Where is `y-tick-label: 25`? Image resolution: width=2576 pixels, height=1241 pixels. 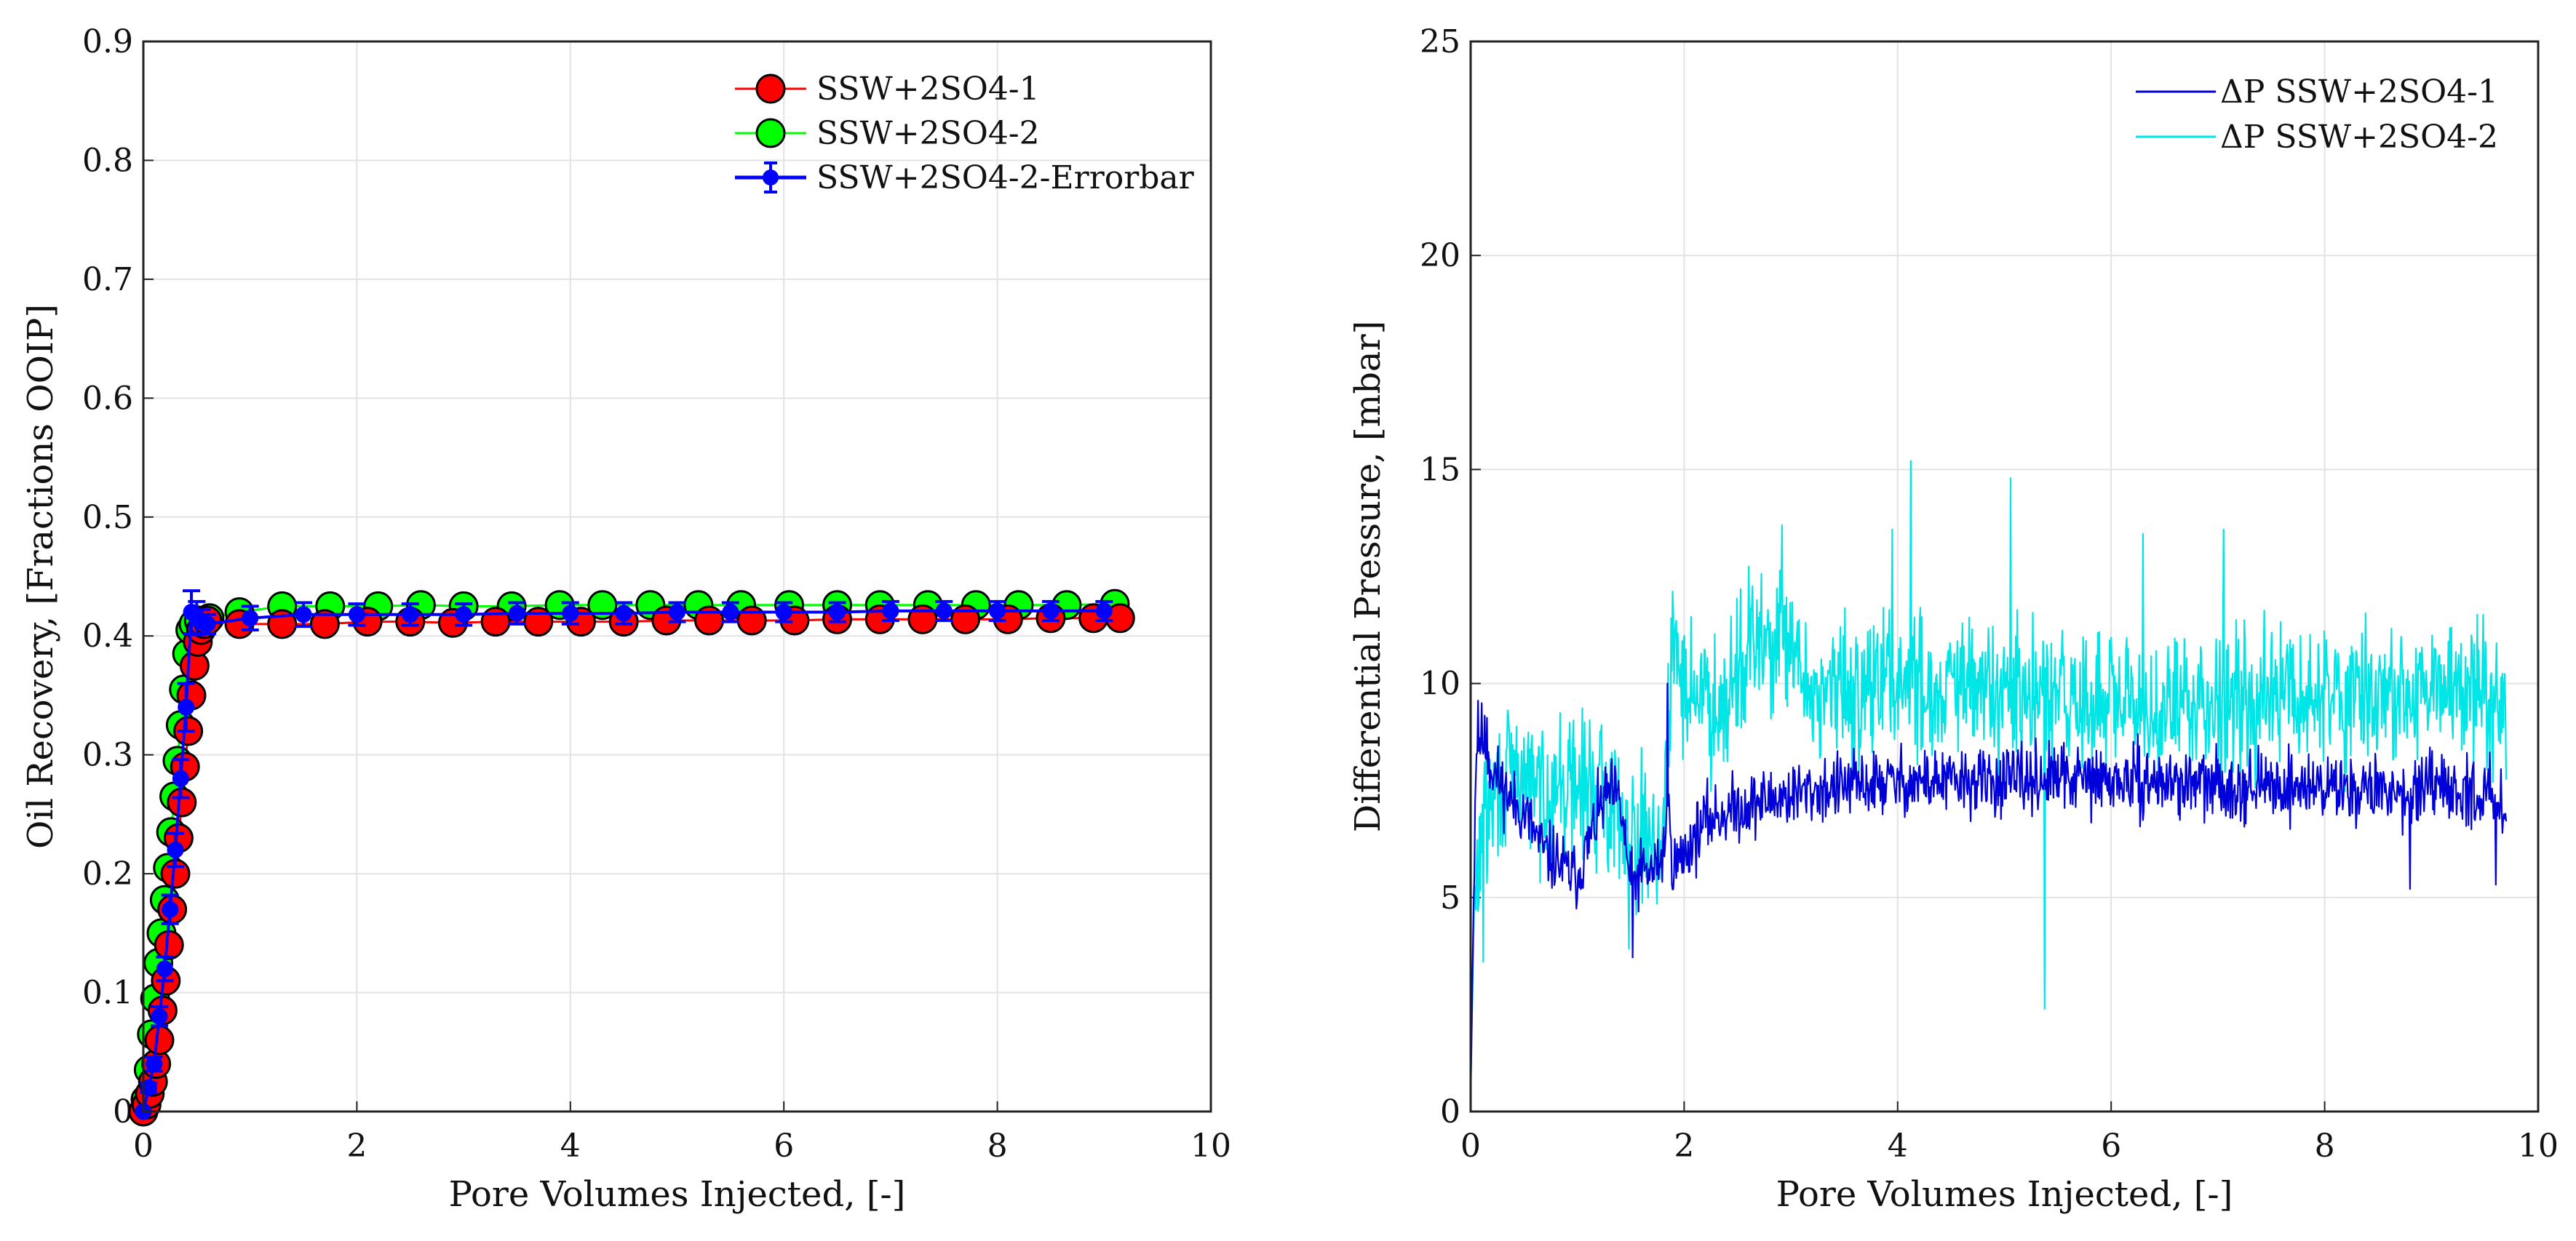
y-tick-label: 25 is located at coordinates (1440, 41).